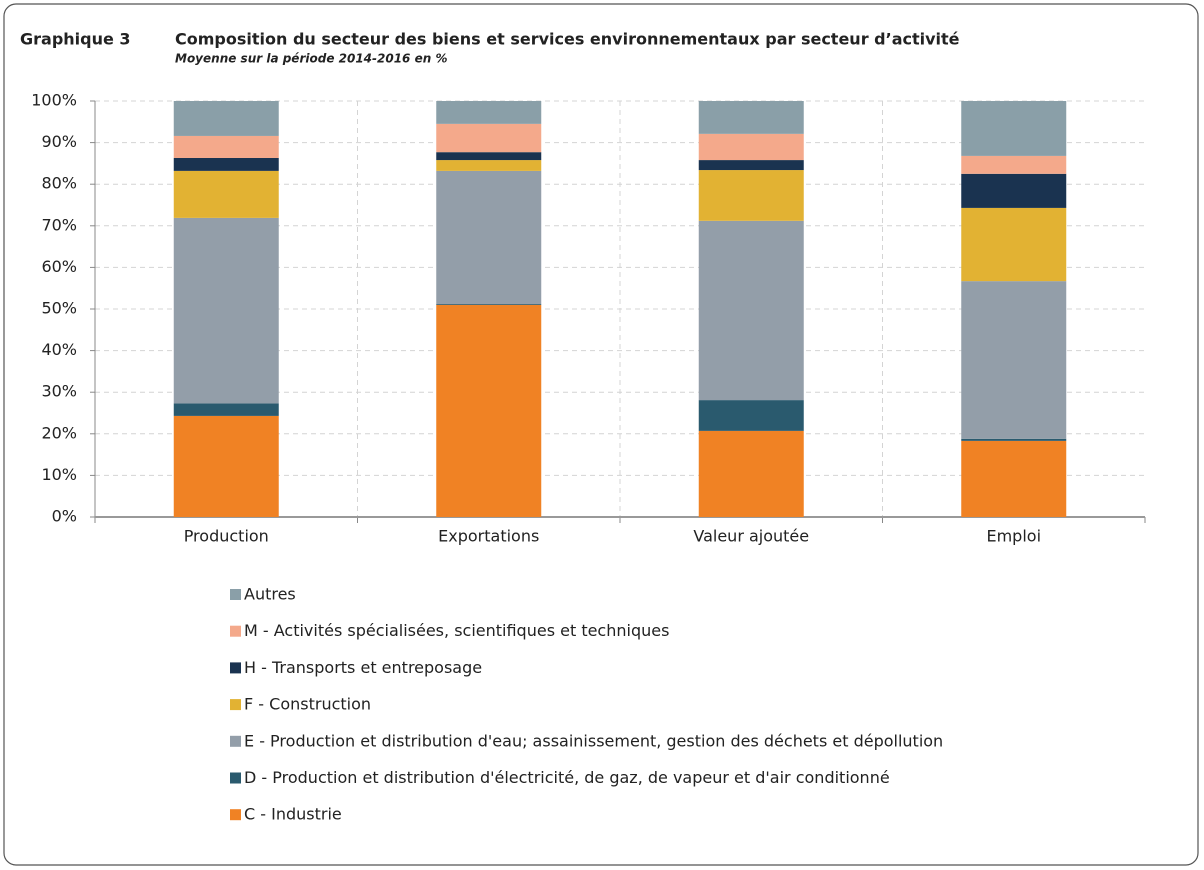 The height and width of the screenshot is (870, 1204). I want to click on x-tick-label: Production, so click(226, 536).